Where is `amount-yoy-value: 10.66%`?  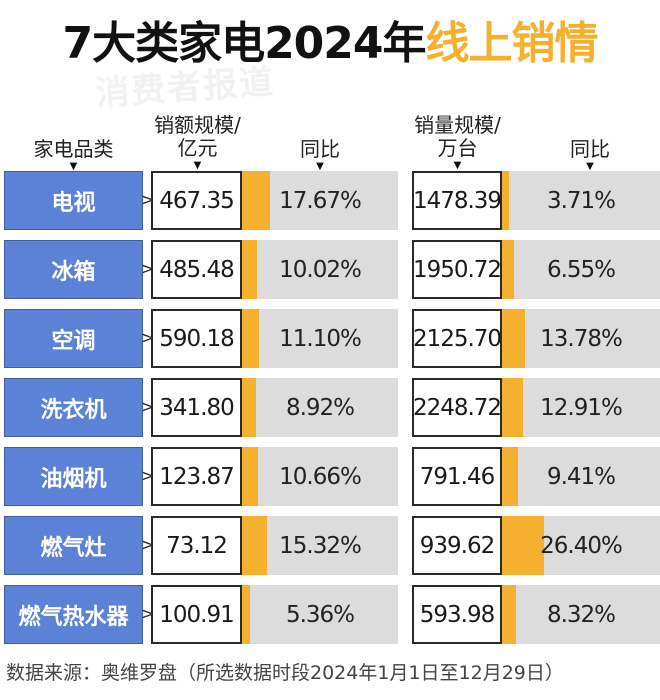 amount-yoy-value: 10.66% is located at coordinates (320, 476).